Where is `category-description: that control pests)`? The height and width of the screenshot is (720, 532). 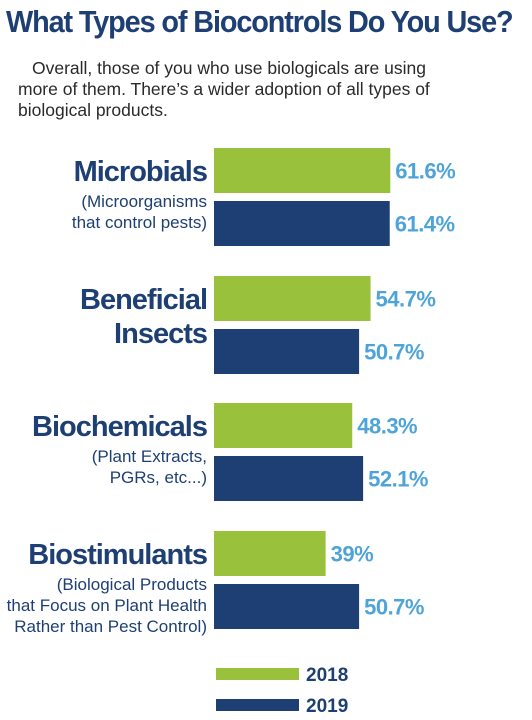
category-description: that control pests) is located at coordinates (139, 222).